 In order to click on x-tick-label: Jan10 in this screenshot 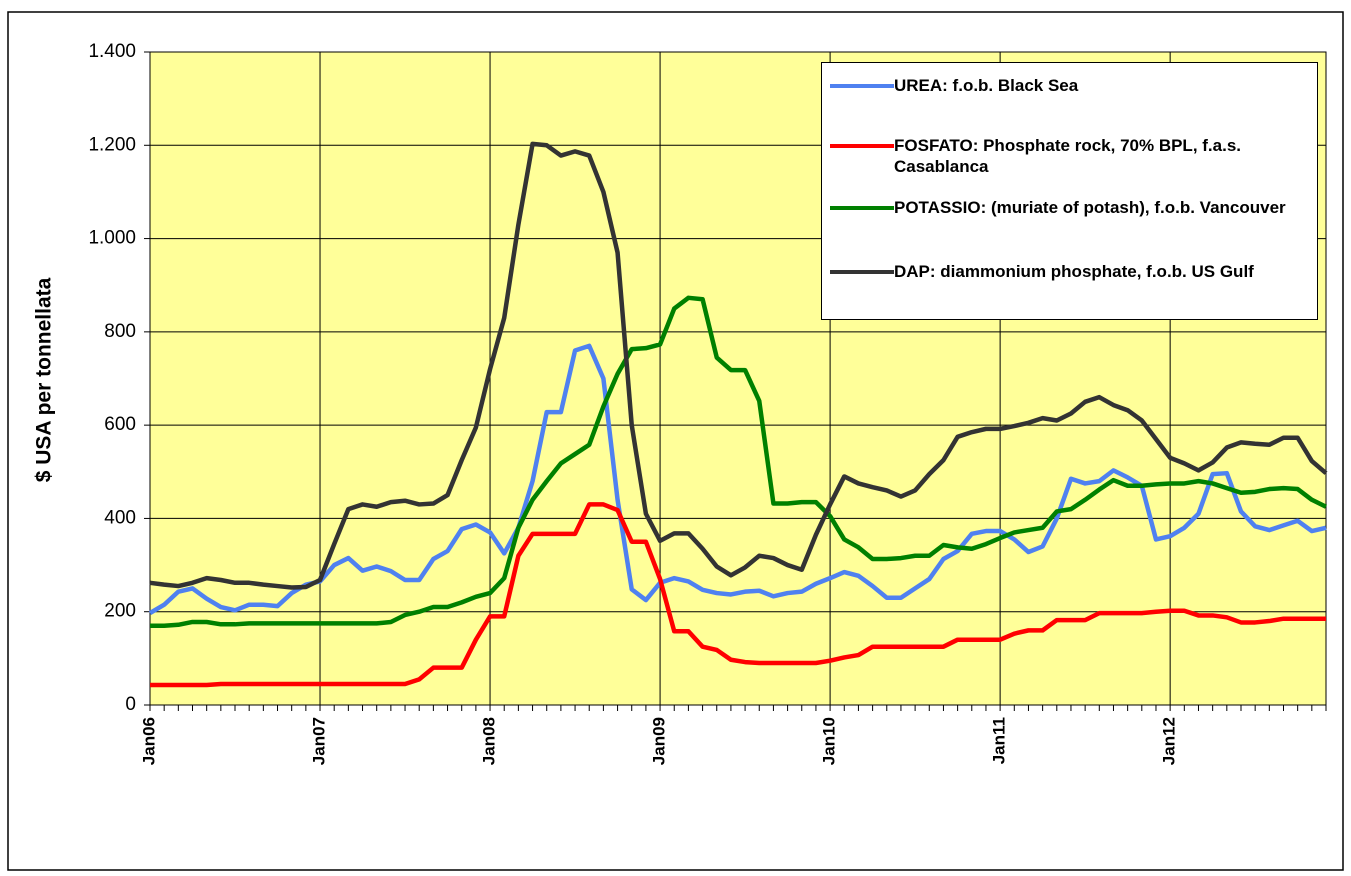, I will do `click(829, 741)`.